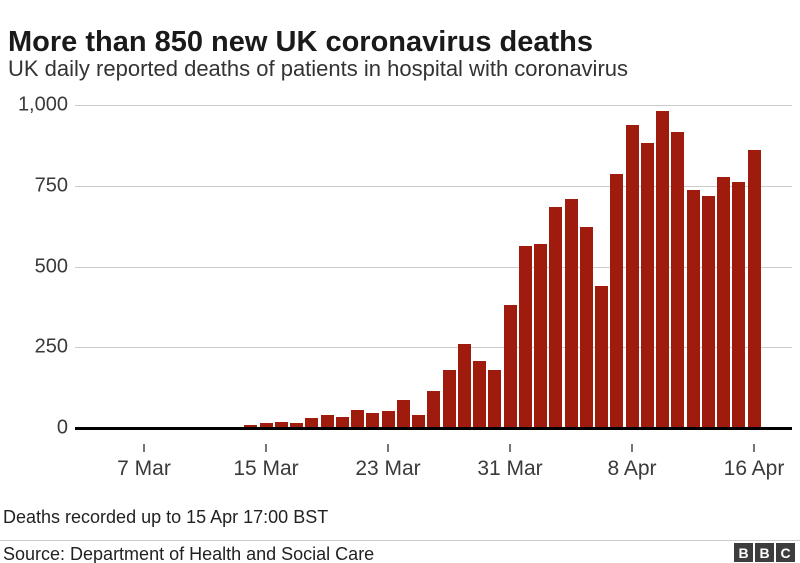  Describe the element at coordinates (51, 266) in the screenshot. I see `y-axis-label: 500` at that location.